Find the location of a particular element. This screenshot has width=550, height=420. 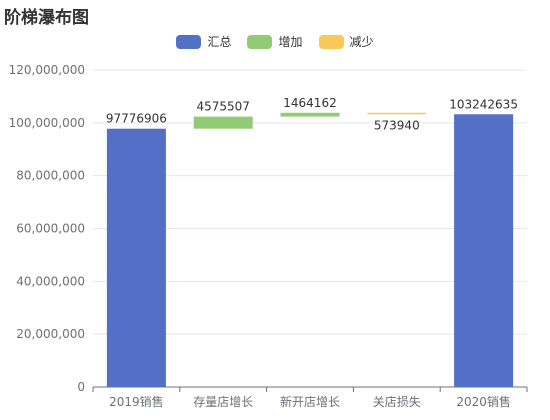

y-tick-label: 100,000,000 is located at coordinates (47, 123).